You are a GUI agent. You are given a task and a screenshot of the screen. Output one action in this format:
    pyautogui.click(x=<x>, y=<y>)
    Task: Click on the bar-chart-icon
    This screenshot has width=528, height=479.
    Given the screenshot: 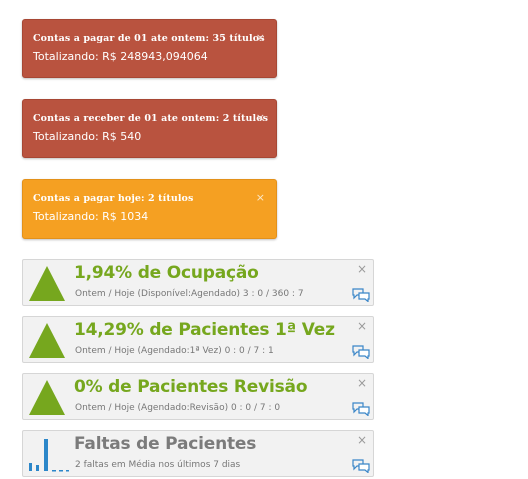 What is the action you would take?
    pyautogui.click(x=49, y=455)
    